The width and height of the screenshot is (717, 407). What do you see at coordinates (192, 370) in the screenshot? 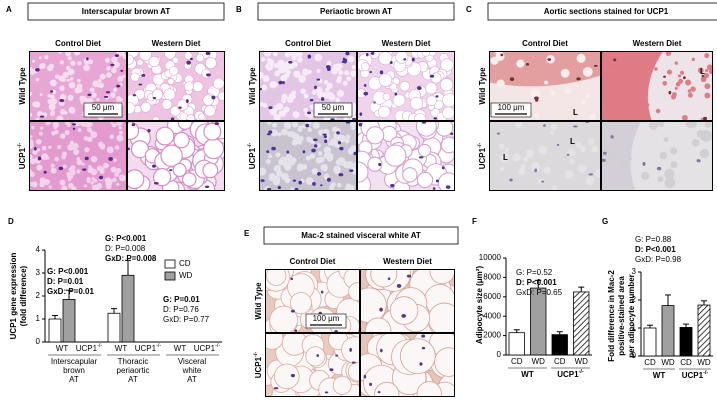
I see `category-label: white` at bounding box center [192, 370].